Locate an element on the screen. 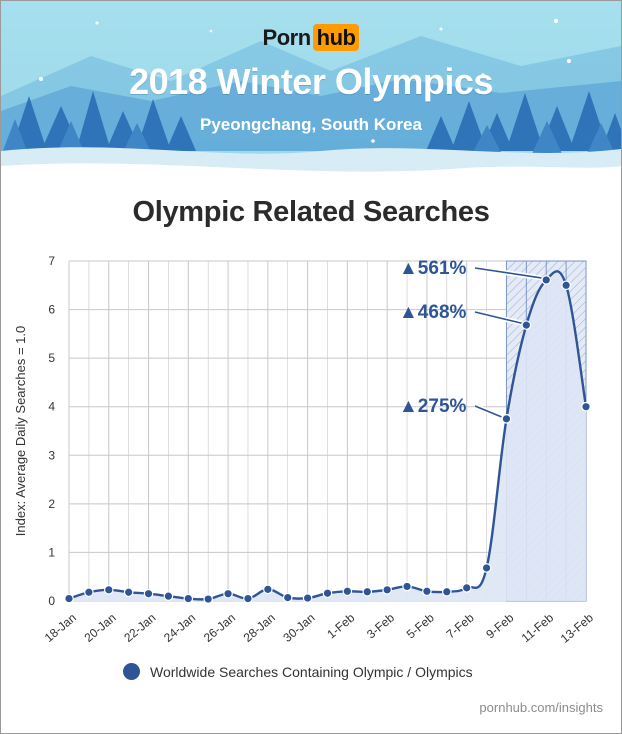  x-tick-label: 24-Jan is located at coordinates (179, 628).